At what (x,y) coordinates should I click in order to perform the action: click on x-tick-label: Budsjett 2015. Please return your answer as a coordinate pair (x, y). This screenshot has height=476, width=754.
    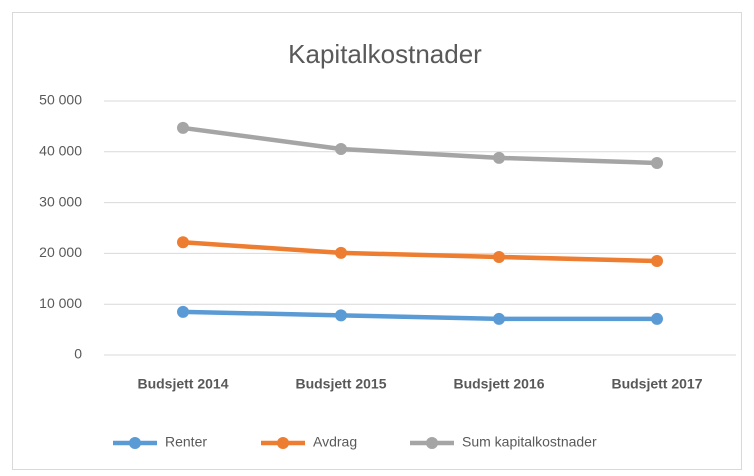
    Looking at the image, I should click on (340, 384).